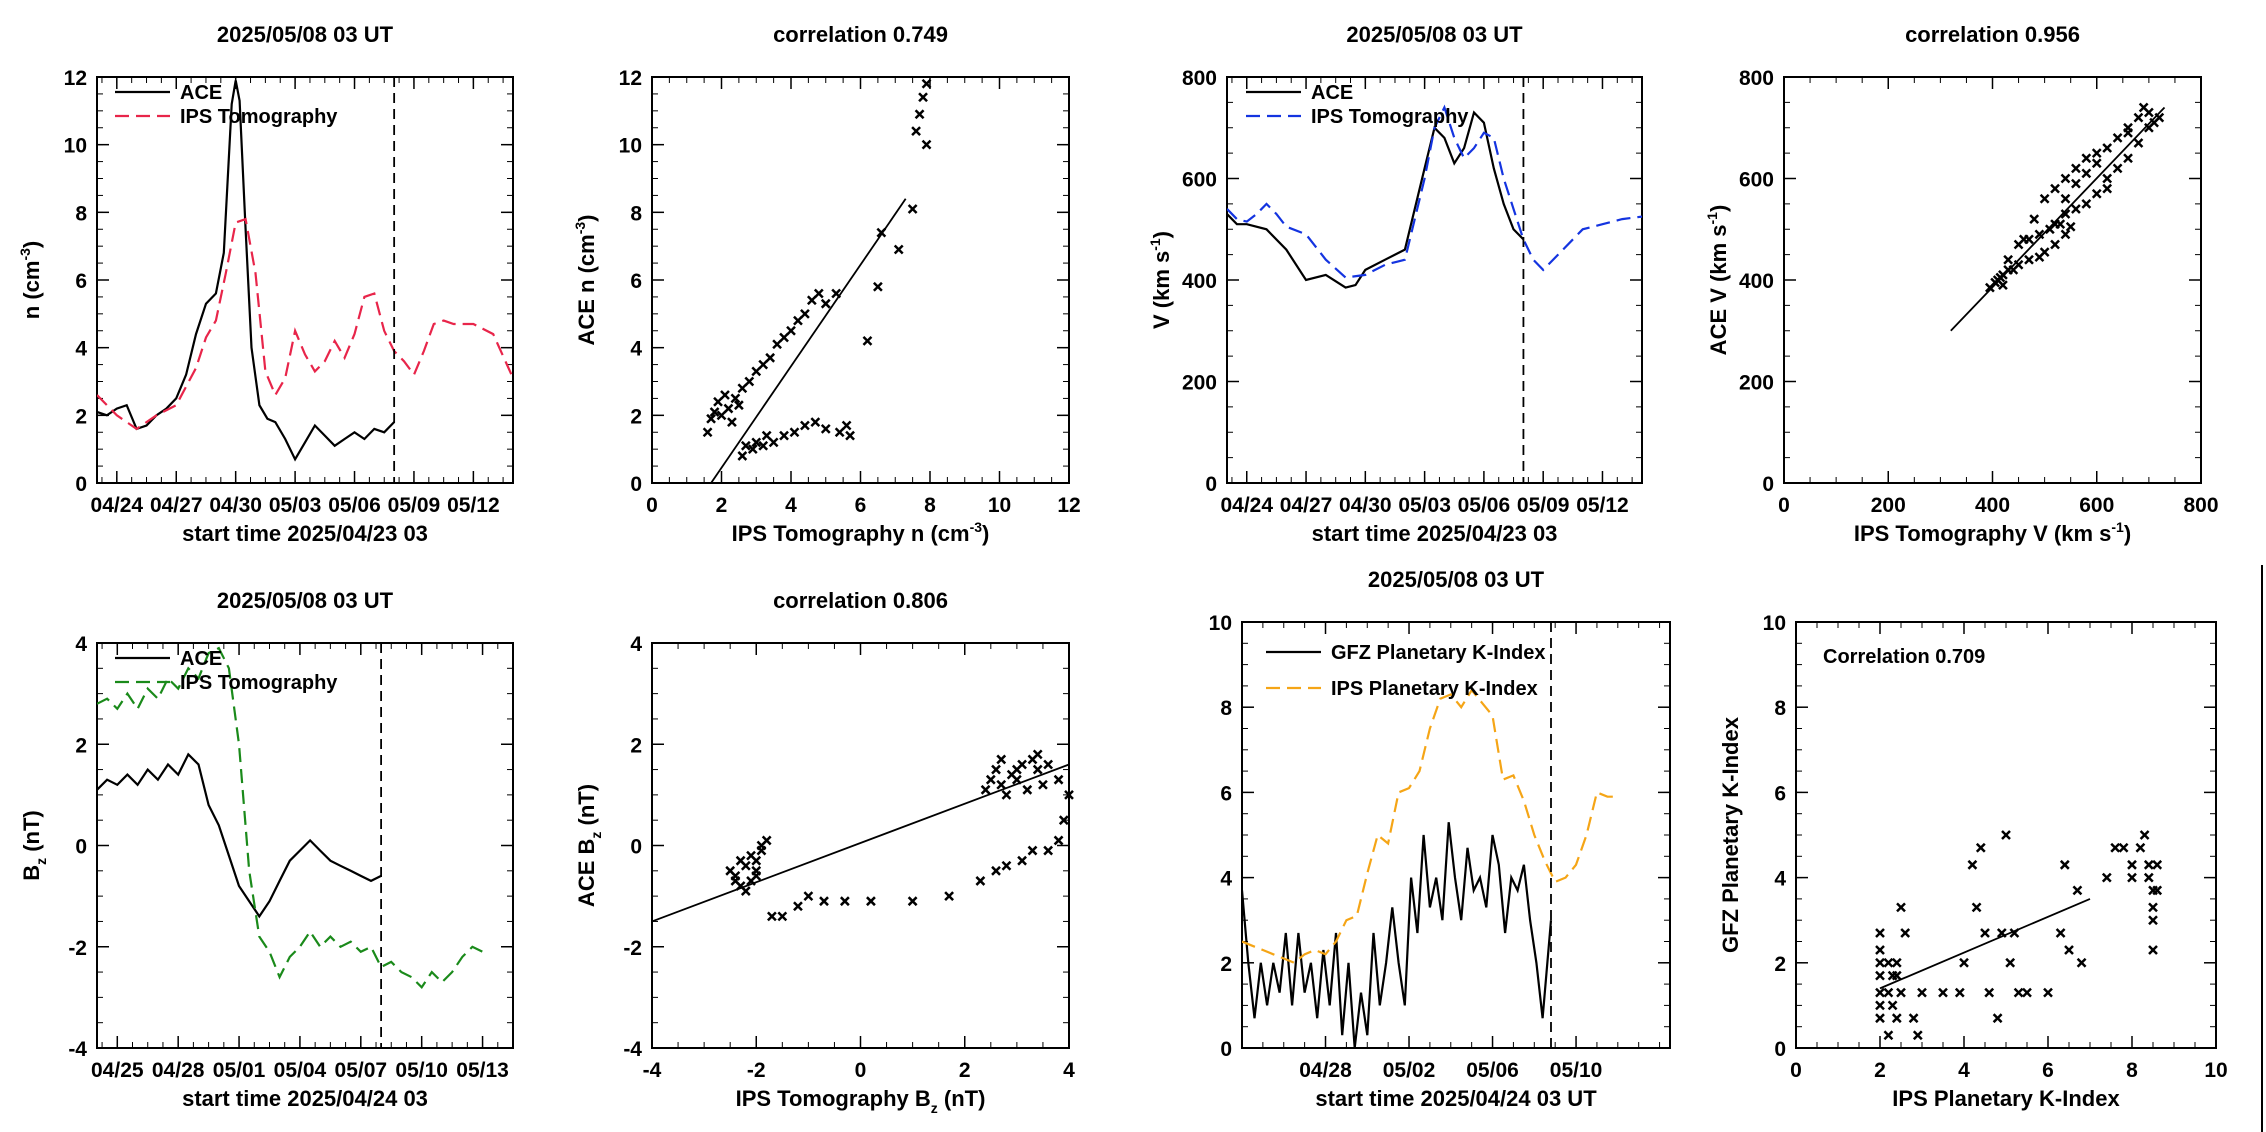  Describe the element at coordinates (586, 808) in the screenshot. I see `y-axis-label-end: (nT)` at that location.